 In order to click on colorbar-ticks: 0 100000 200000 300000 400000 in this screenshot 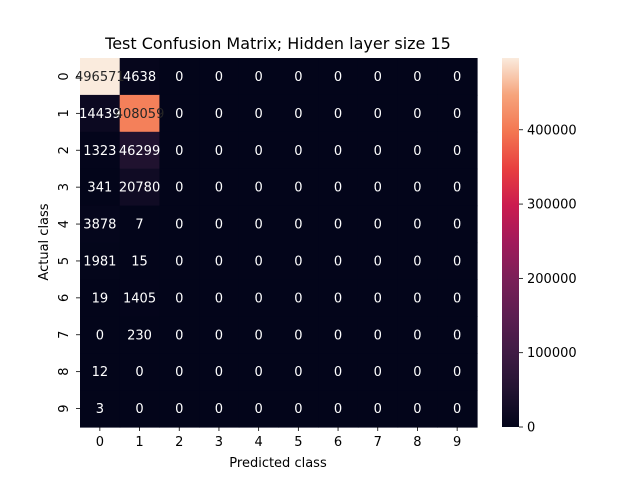, I will do `click(548, 279)`.